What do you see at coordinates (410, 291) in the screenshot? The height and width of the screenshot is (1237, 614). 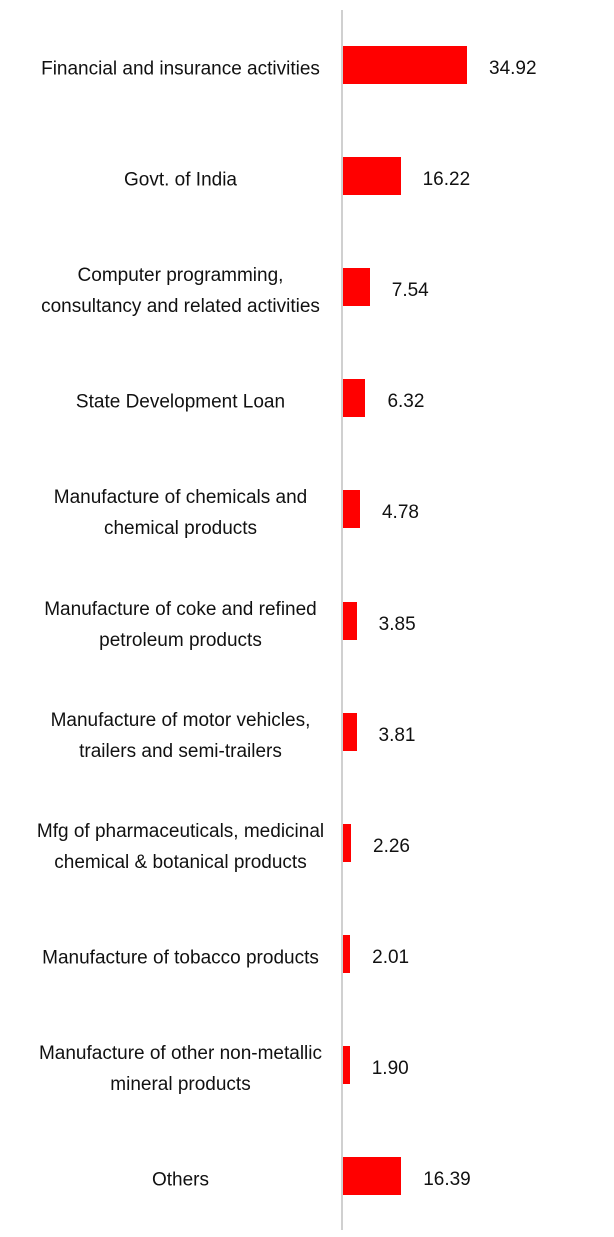 I see `value-label: 7.54` at bounding box center [410, 291].